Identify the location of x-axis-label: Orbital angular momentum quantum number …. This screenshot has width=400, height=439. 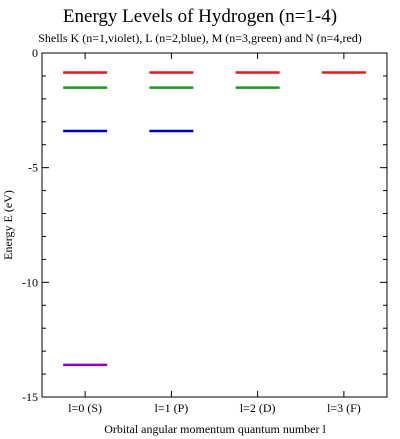
(215, 429).